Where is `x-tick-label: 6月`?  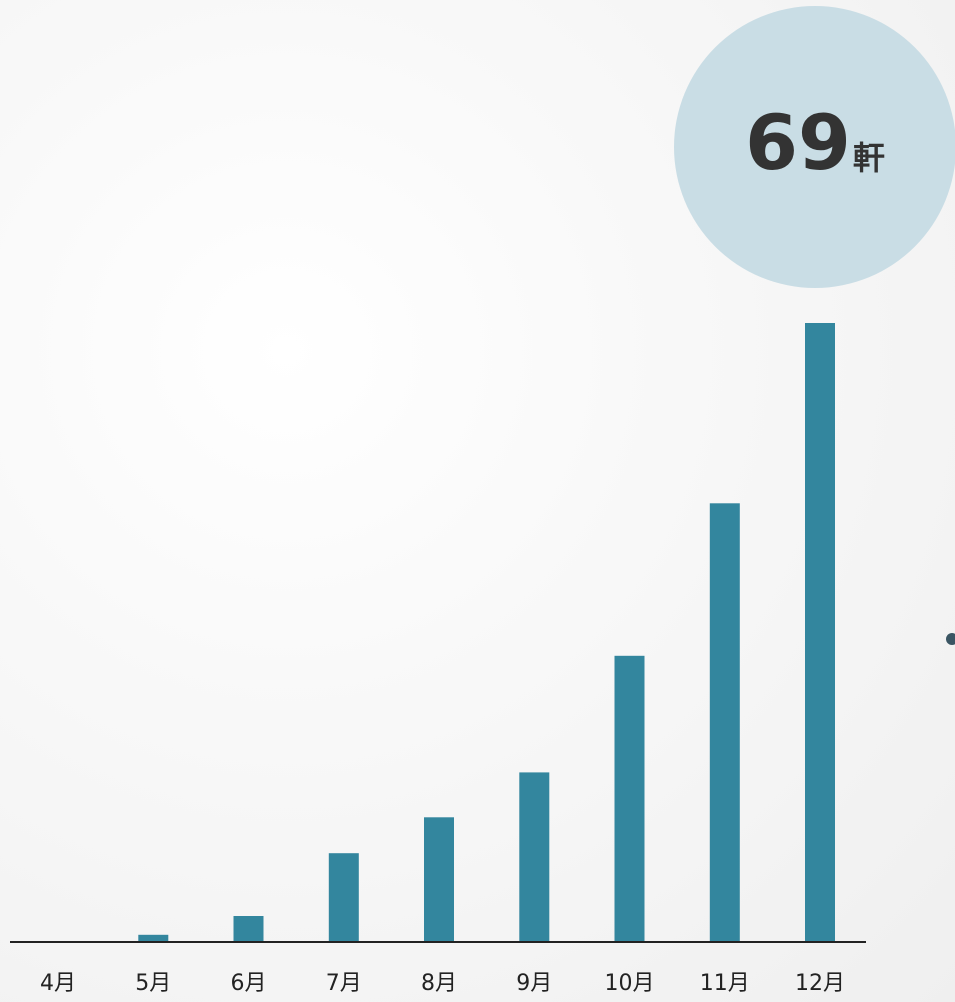 x-tick-label: 6月 is located at coordinates (249, 983).